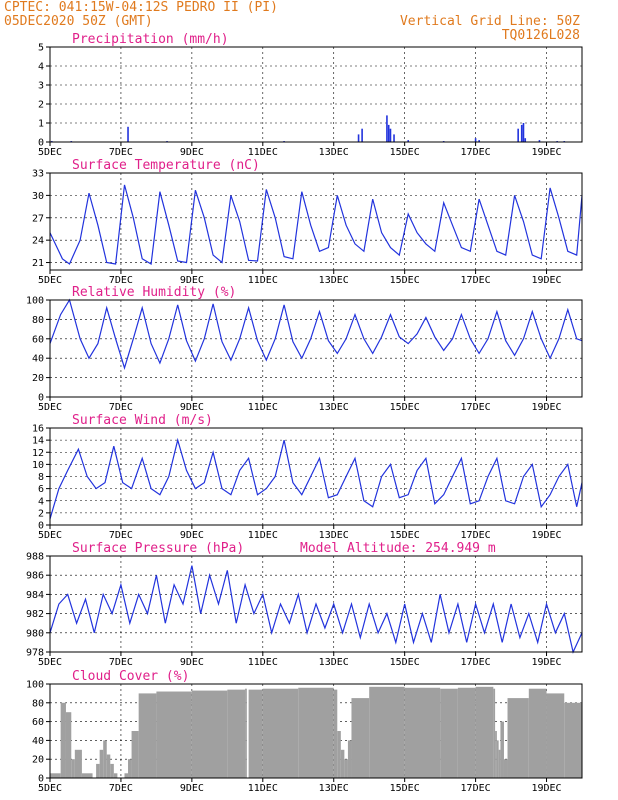 Image resolution: width=618 pixels, height=800 pixels. I want to click on panel-title: Surface Wind (m/s), so click(142, 420).